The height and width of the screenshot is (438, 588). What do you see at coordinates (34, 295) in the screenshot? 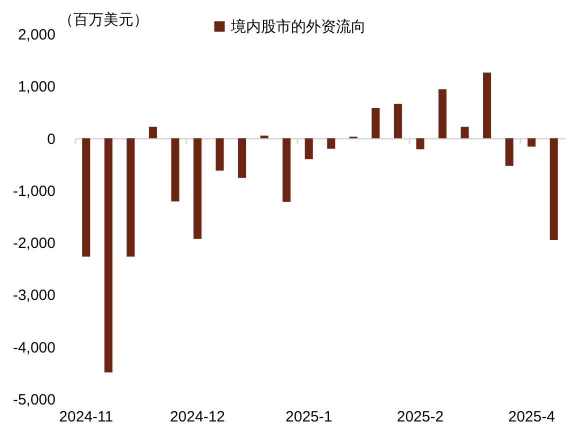
I see `y-tick-label: -3,000` at bounding box center [34, 295].